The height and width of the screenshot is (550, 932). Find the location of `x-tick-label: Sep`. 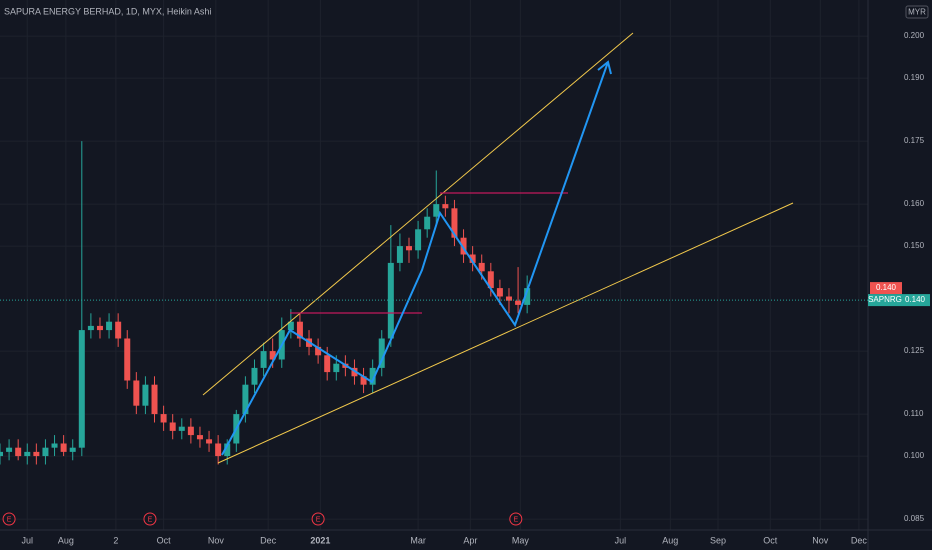

x-tick-label: Sep is located at coordinates (718, 540).